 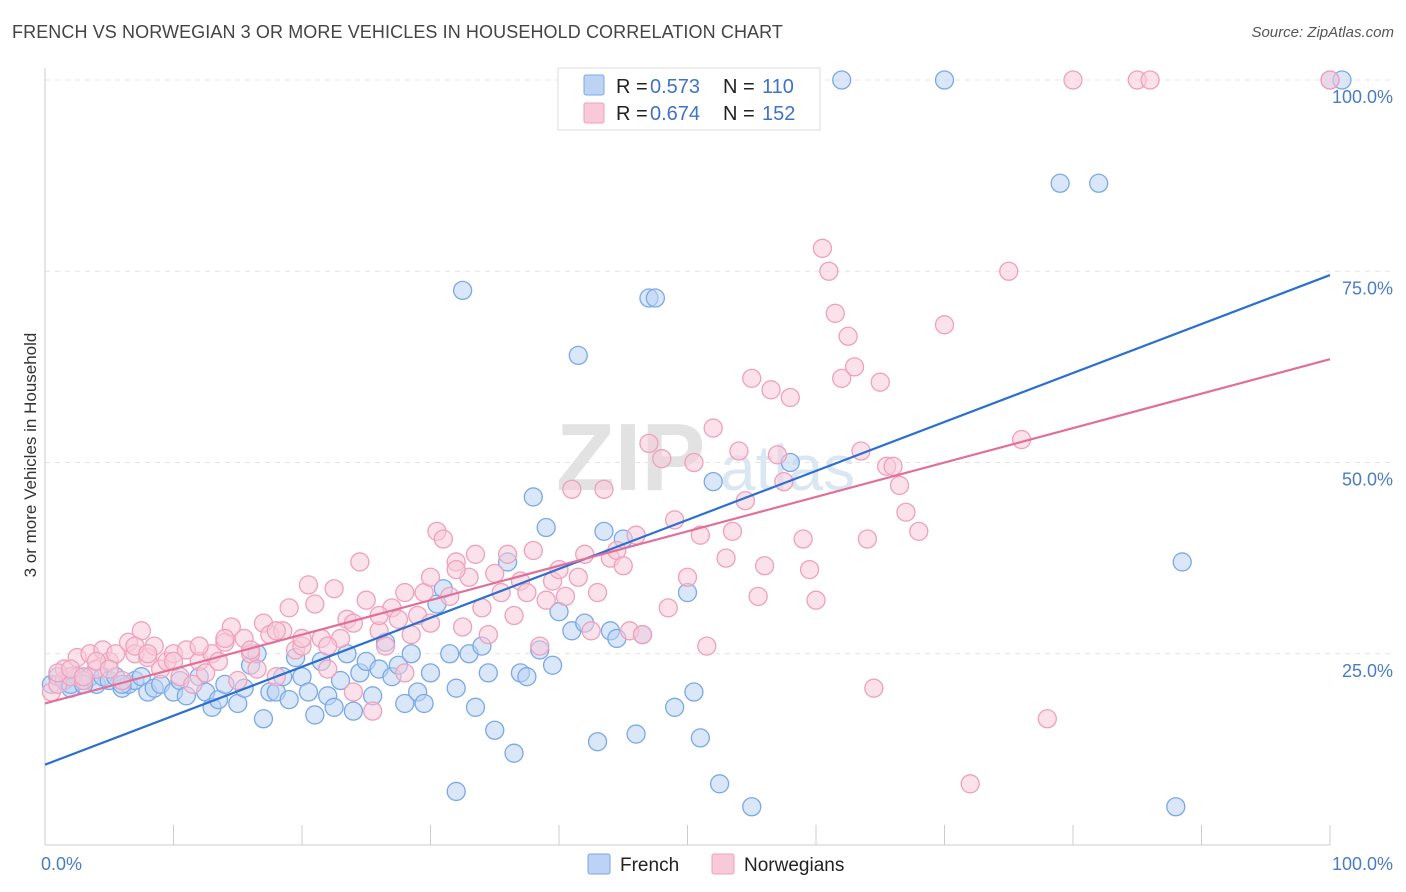 I want to click on legend-norwegians-n-label: N =, so click(x=739, y=114).